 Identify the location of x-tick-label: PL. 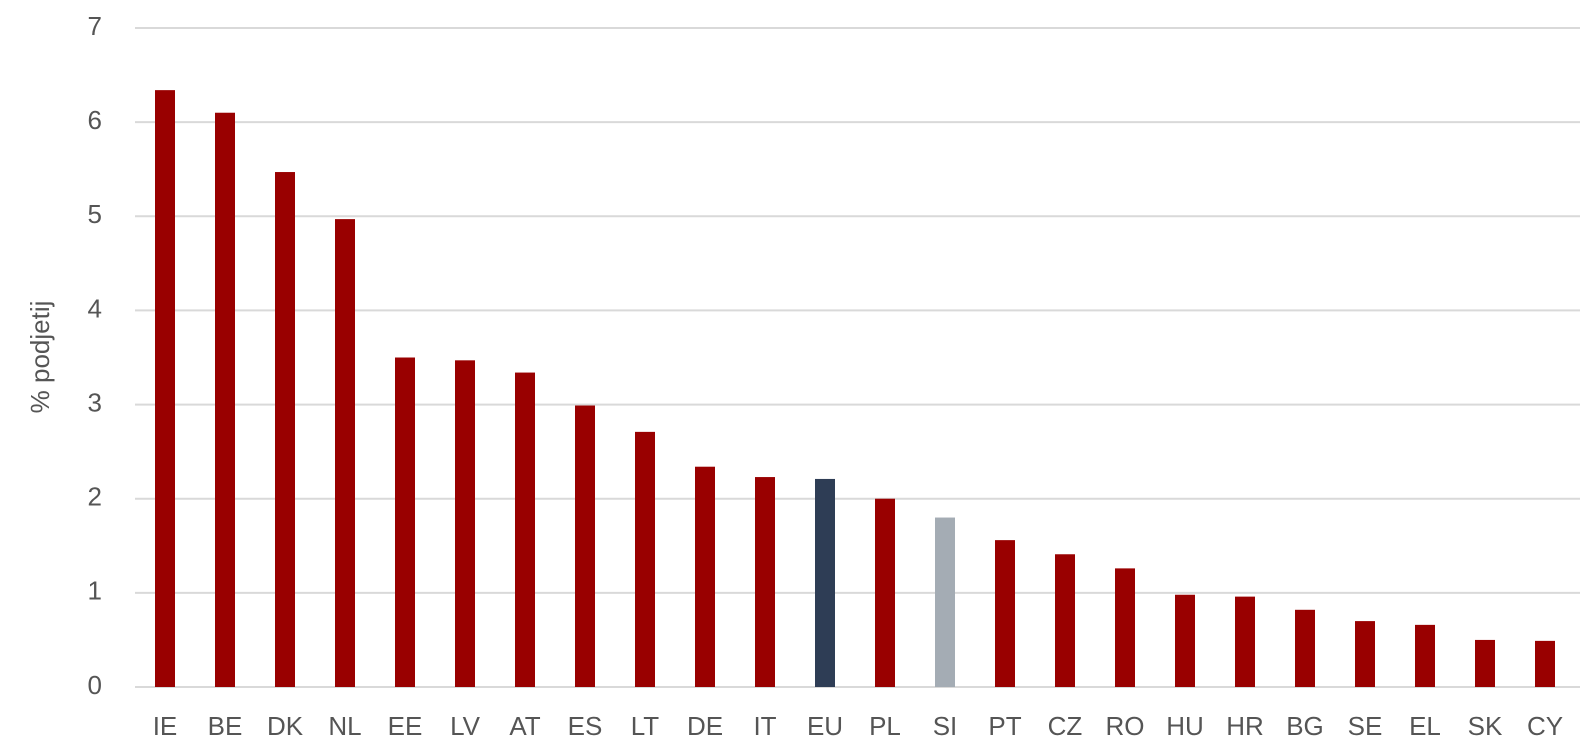
(885, 726).